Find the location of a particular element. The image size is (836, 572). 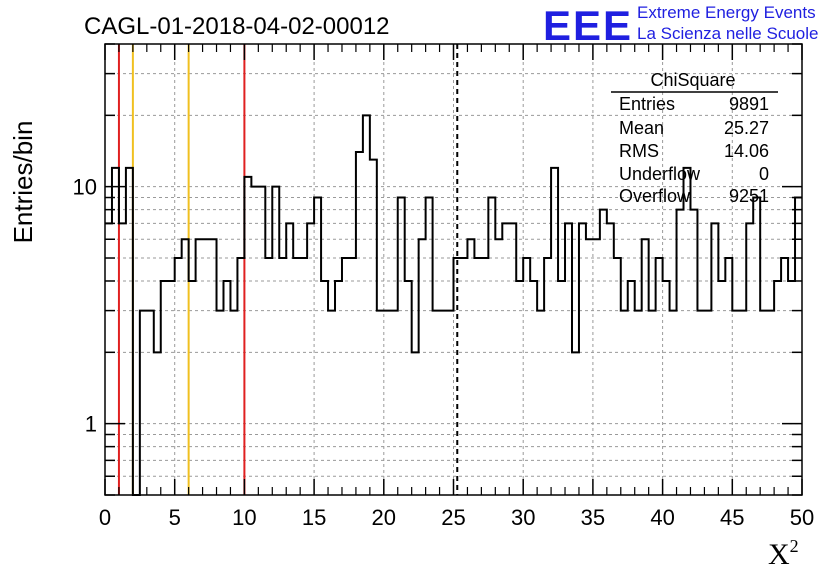

stat-label-underflow: Underflow is located at coordinates (660, 174).